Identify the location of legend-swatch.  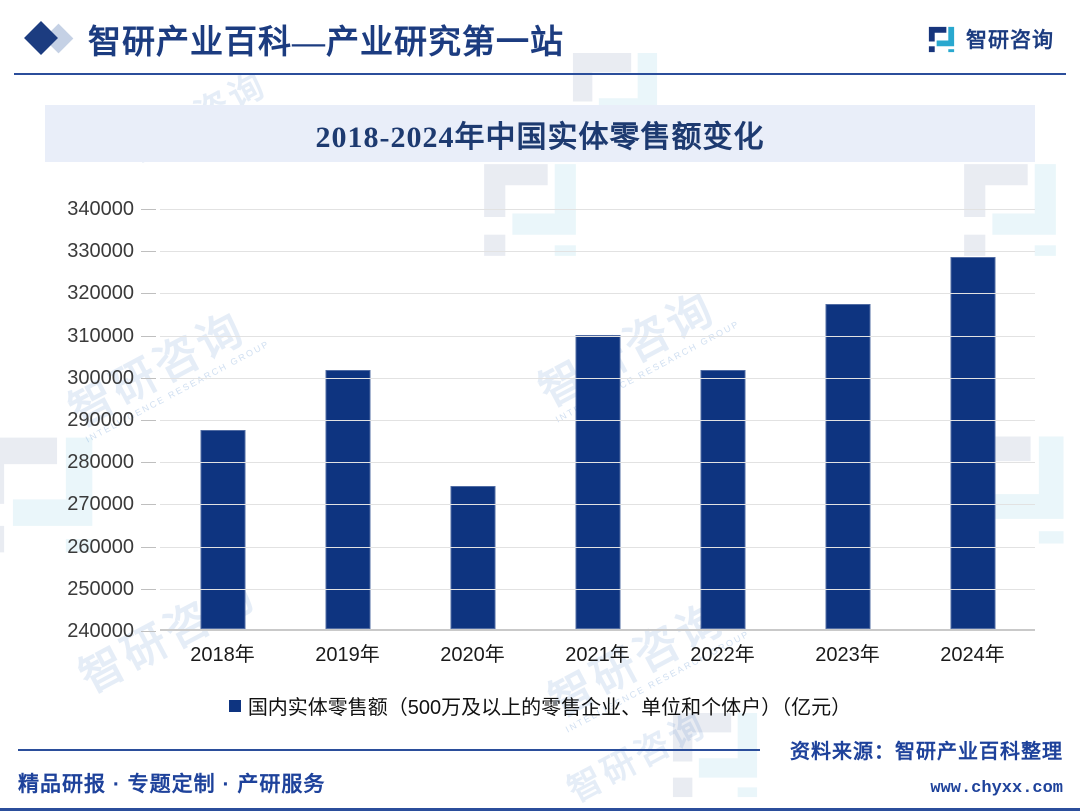
(234, 705).